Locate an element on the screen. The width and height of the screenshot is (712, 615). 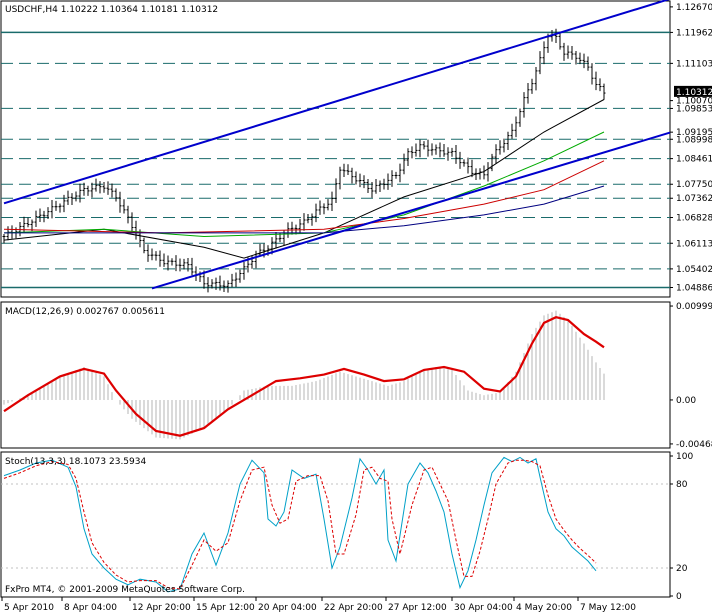
x-tick-label: 27 Apr 12:00 is located at coordinates (417, 608).